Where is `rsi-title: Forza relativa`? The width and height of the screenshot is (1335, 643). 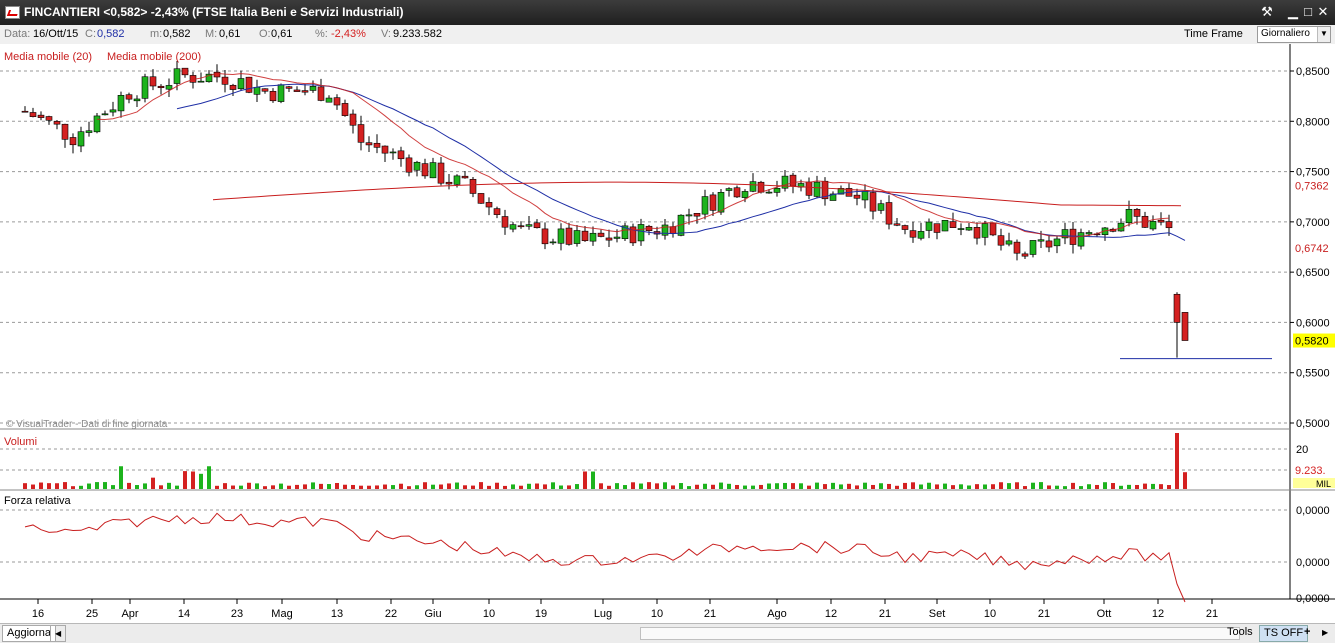
rsi-title: Forza relativa is located at coordinates (38, 501).